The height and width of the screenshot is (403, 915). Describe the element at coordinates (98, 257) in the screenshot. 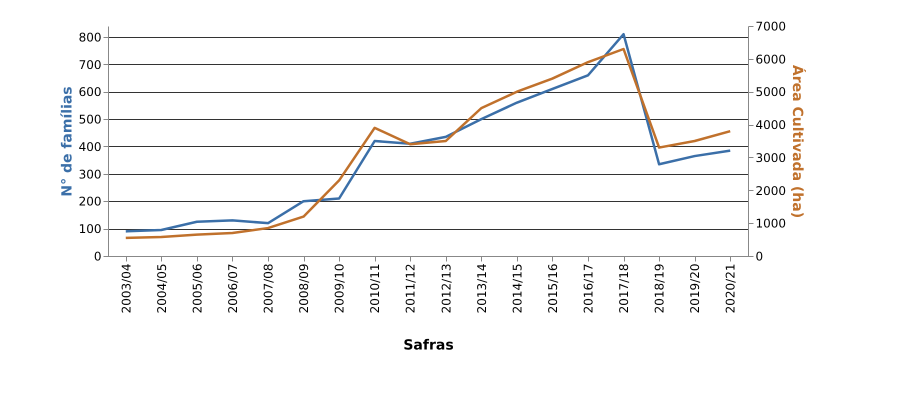

I see `y-tick-label: 0` at that location.